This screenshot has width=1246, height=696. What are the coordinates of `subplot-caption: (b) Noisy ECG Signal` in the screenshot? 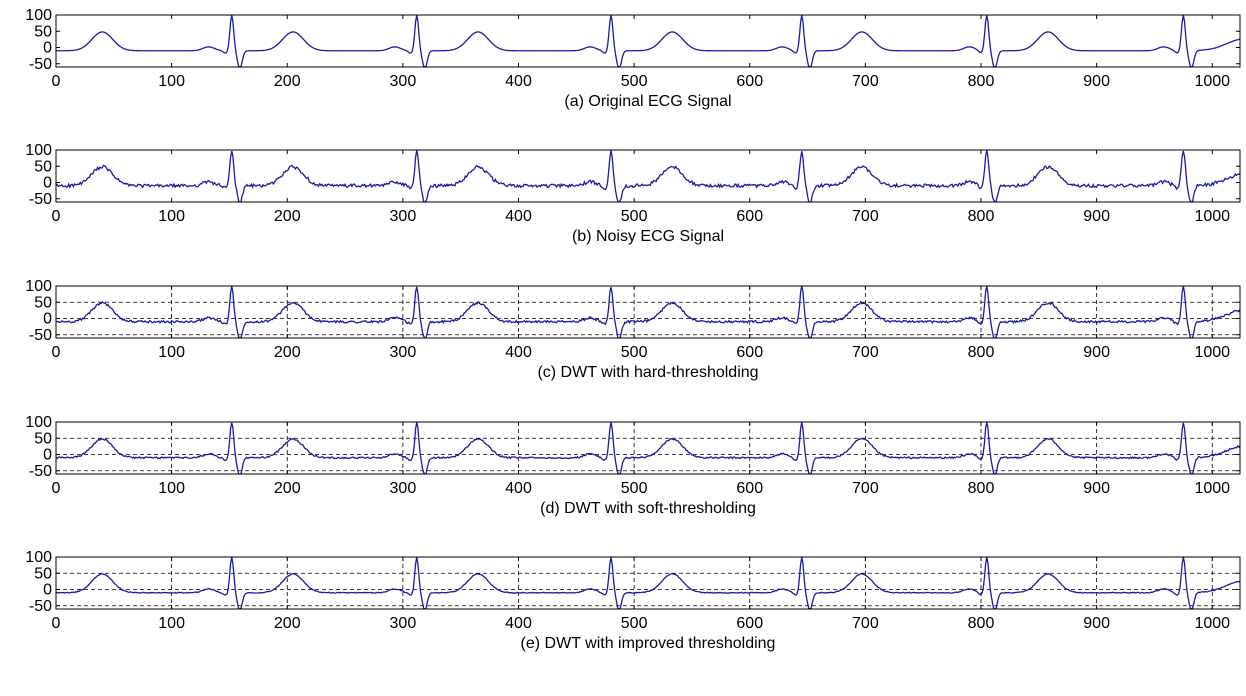 It's located at (648, 236).